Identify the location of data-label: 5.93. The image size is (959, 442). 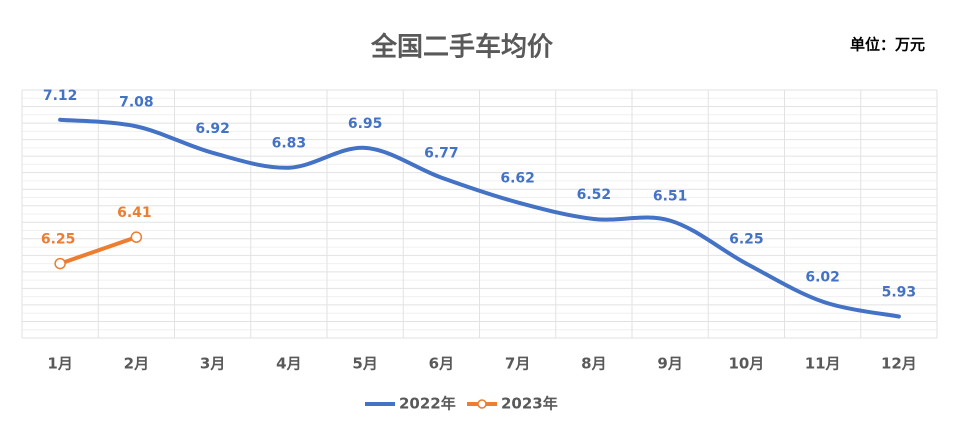
(899, 293).